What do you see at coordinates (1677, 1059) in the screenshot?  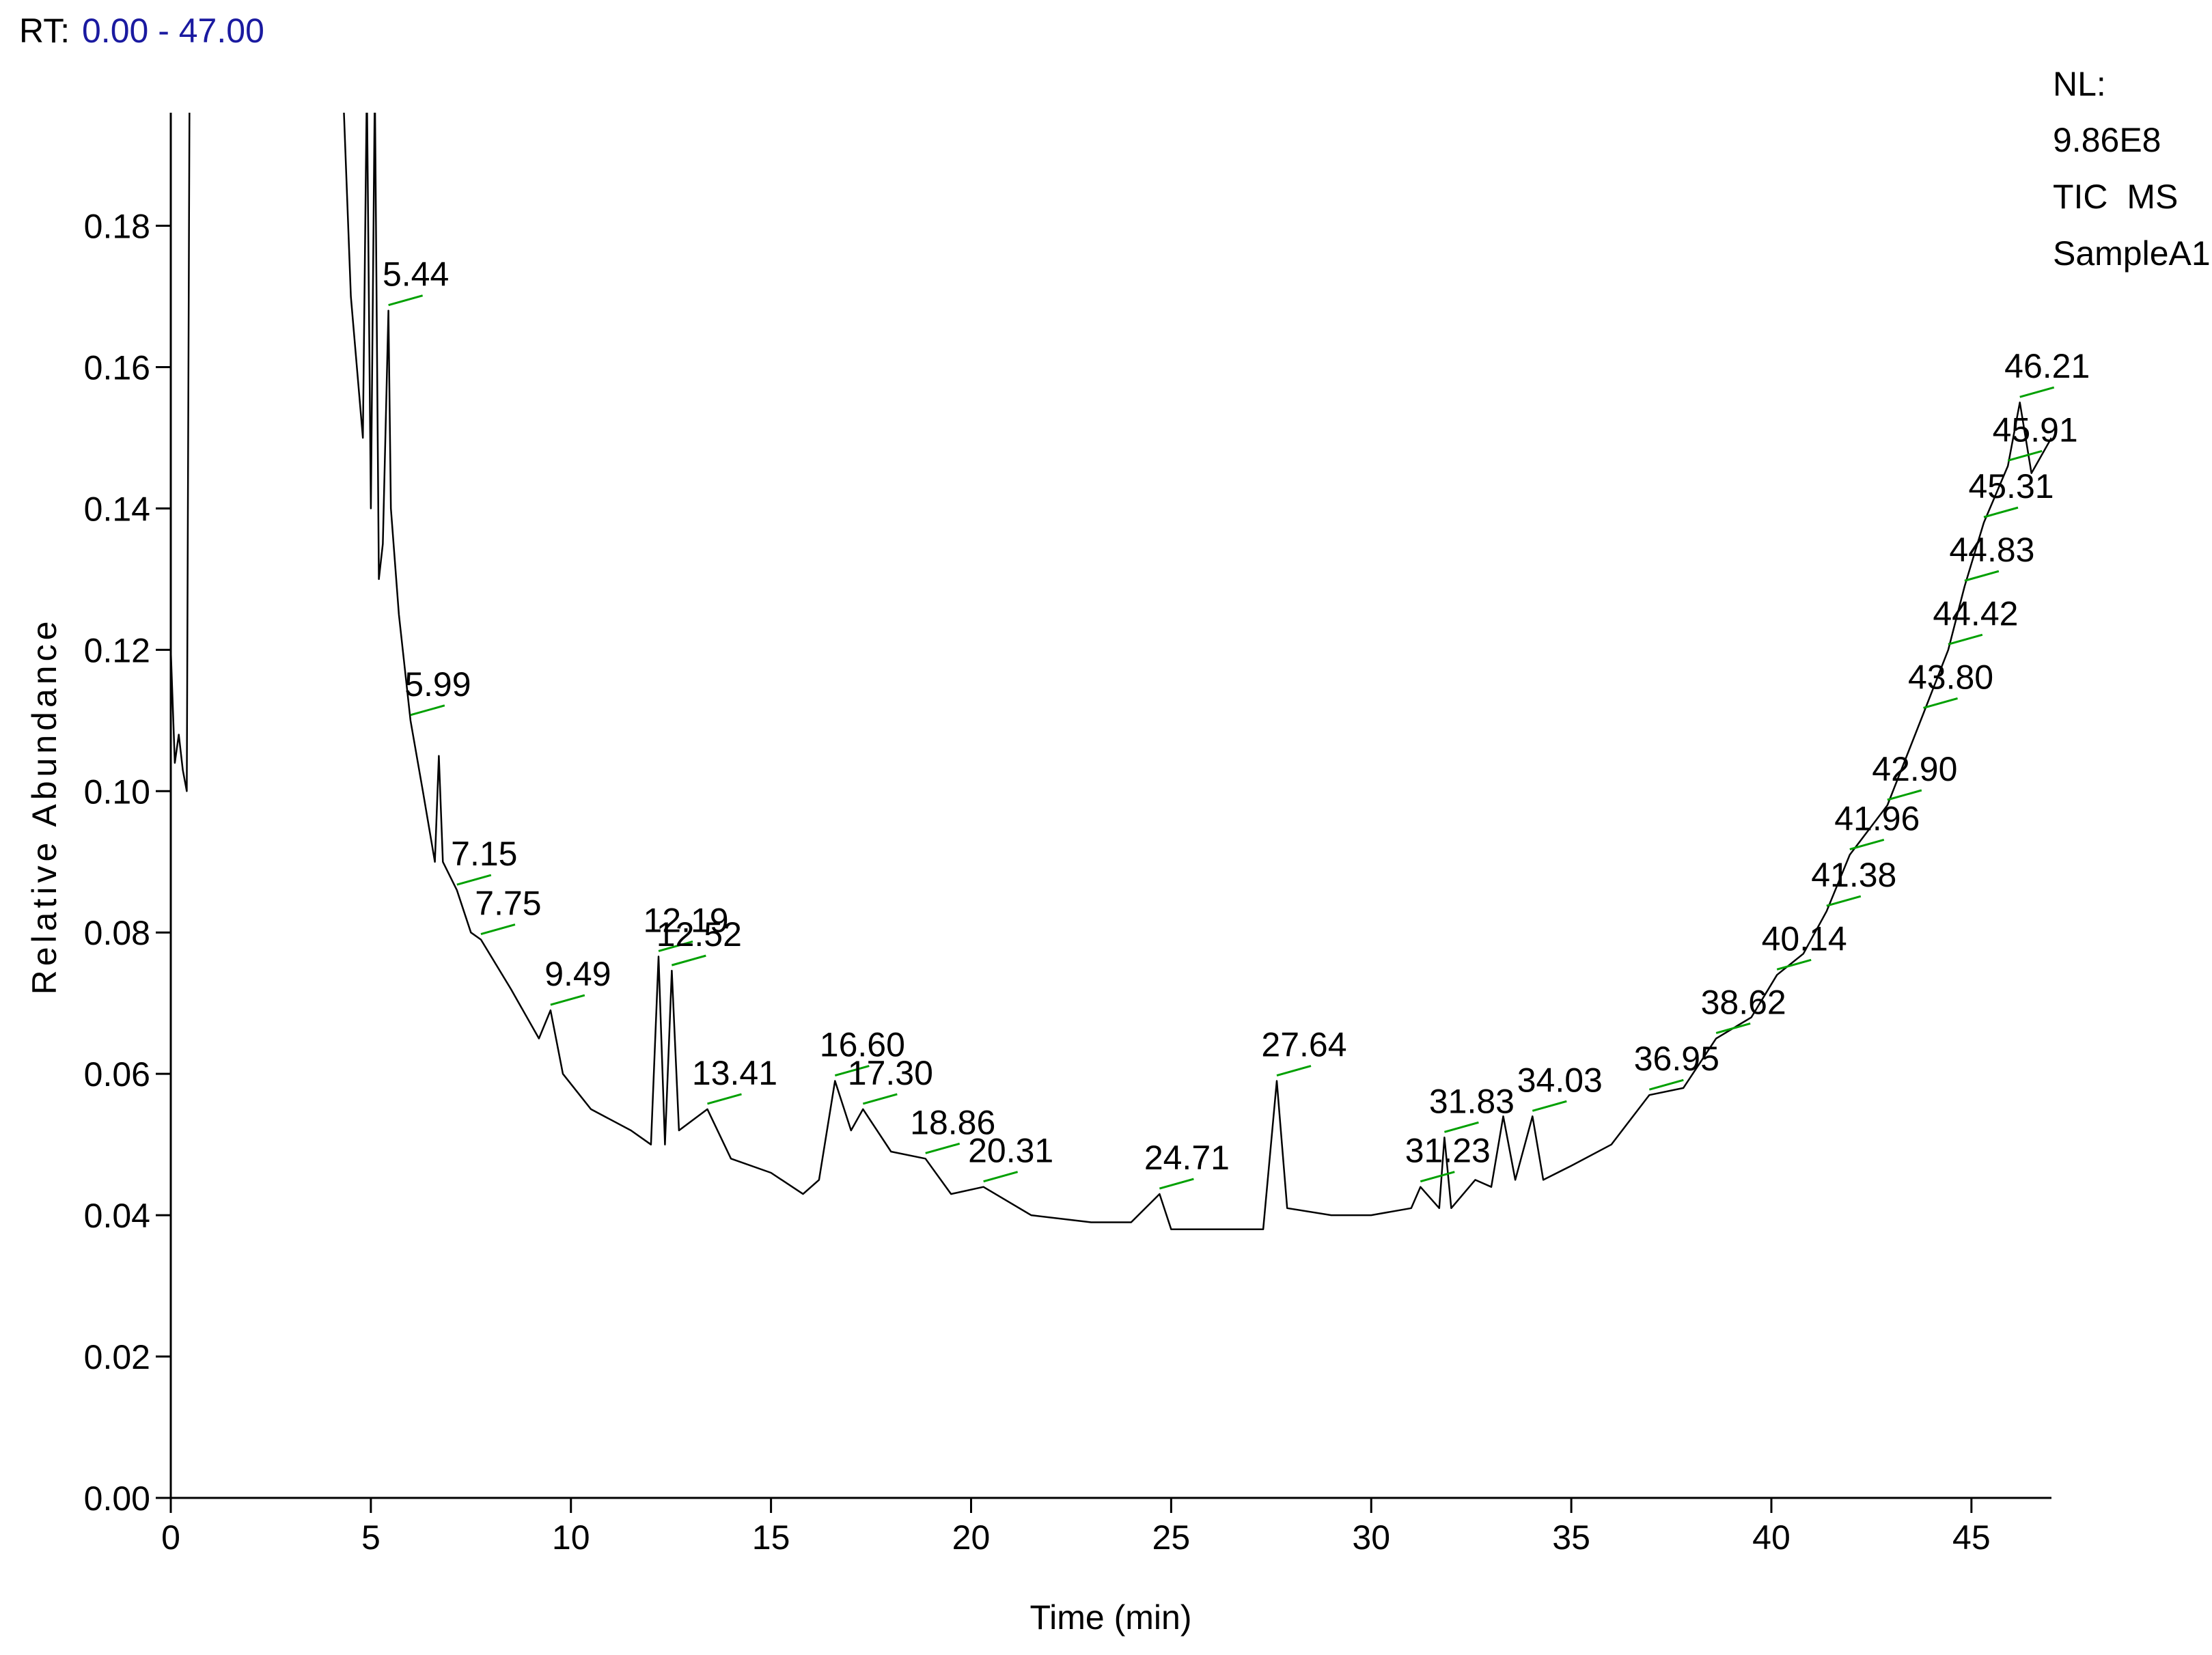 I see `peak-label: 36.95` at bounding box center [1677, 1059].